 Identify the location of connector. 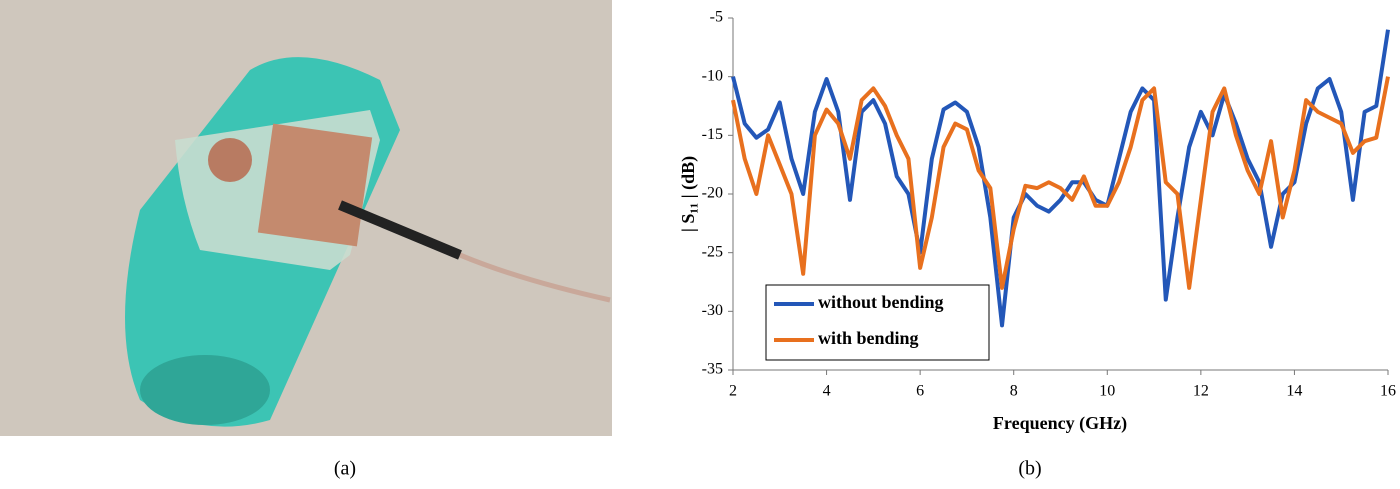
(400, 230).